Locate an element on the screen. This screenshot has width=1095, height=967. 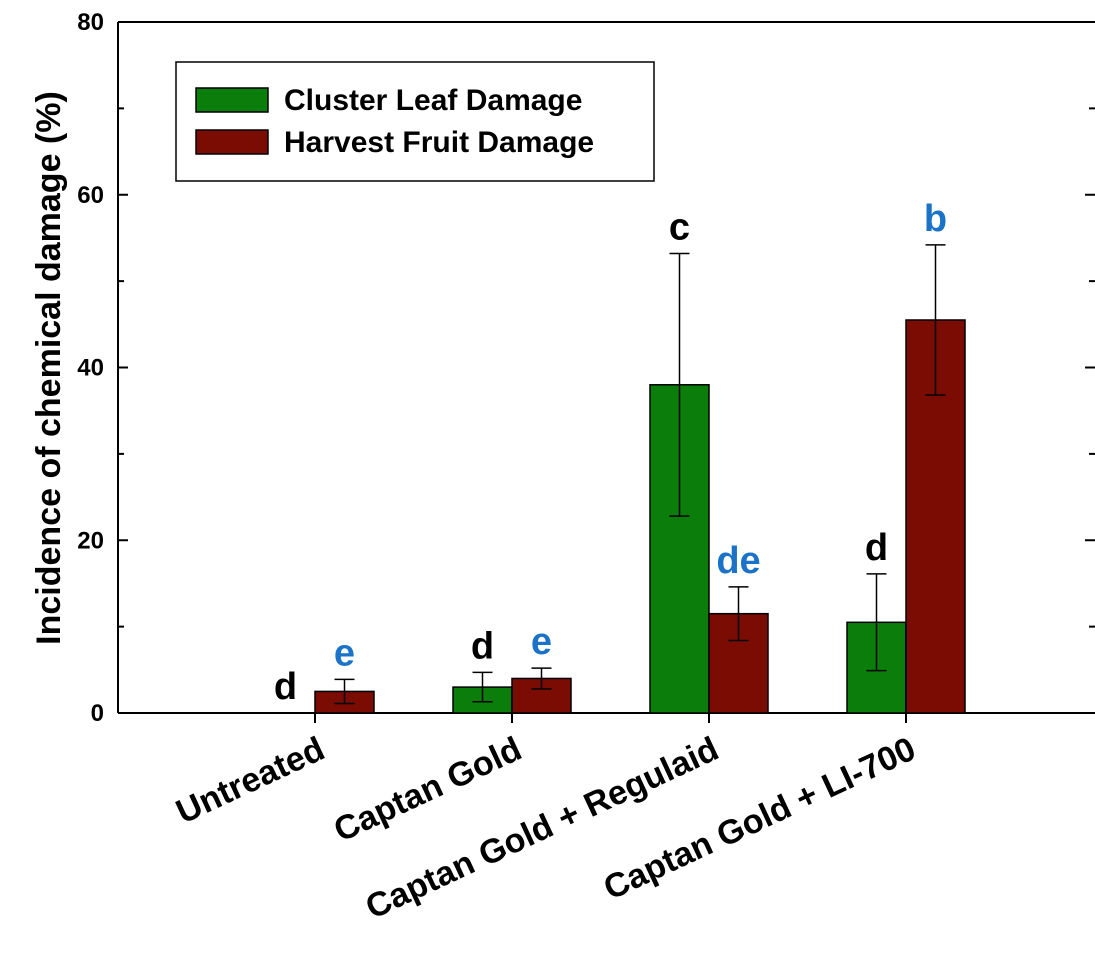
y-tick-label: 60 is located at coordinates (90, 195).